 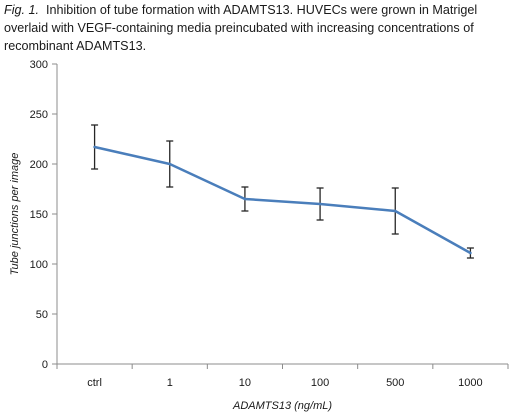 What do you see at coordinates (395, 383) in the screenshot?
I see `x-tick-label: 500` at bounding box center [395, 383].